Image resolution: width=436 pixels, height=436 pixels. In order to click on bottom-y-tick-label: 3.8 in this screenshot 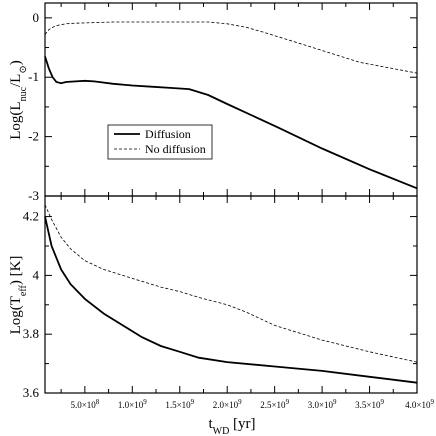, I will do `click(31, 333)`.